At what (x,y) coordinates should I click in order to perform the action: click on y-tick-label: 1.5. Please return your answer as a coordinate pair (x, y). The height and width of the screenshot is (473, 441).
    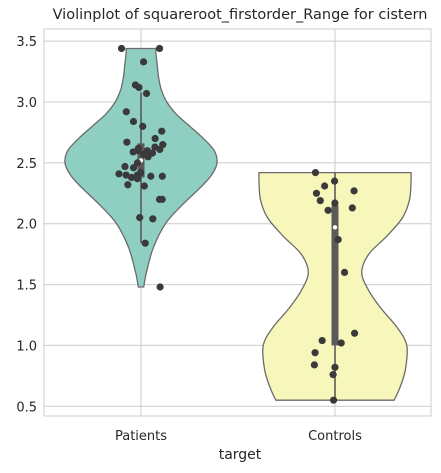
    Looking at the image, I should click on (26, 286).